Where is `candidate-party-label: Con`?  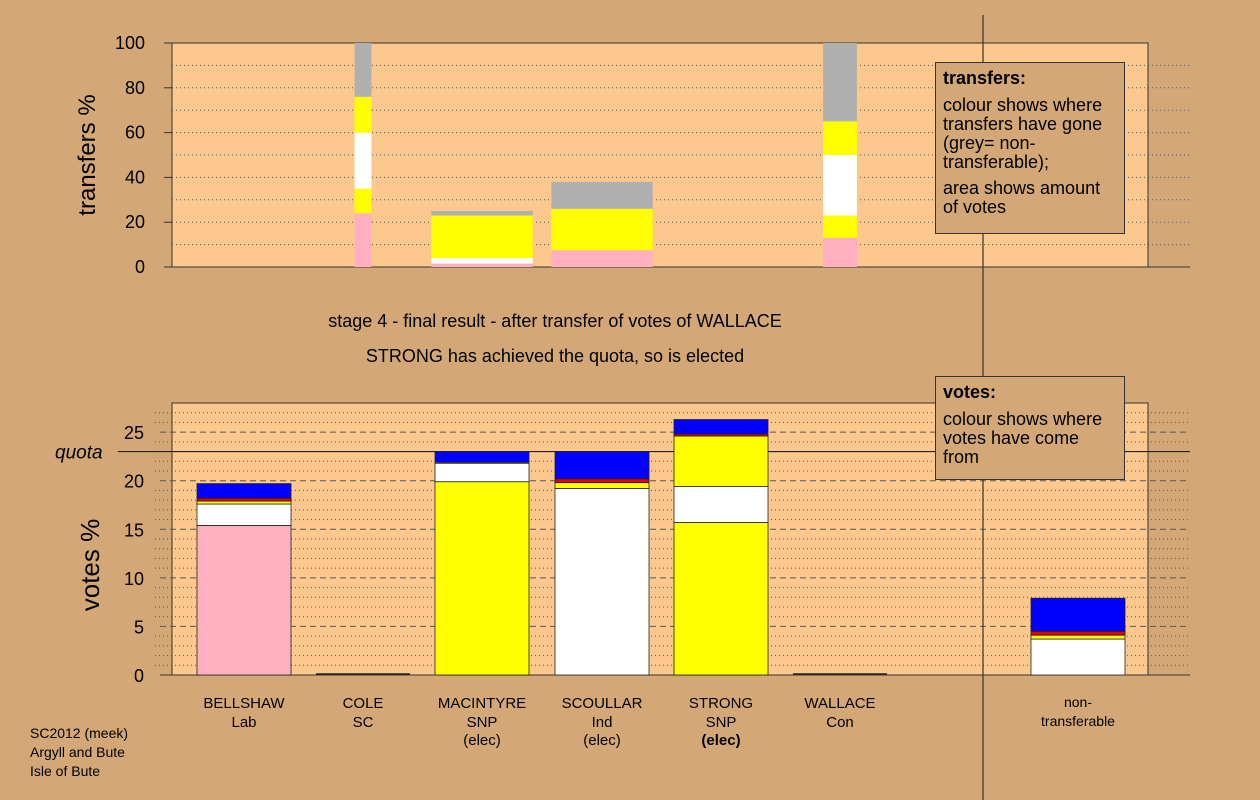
candidate-party-label: Con is located at coordinates (840, 722).